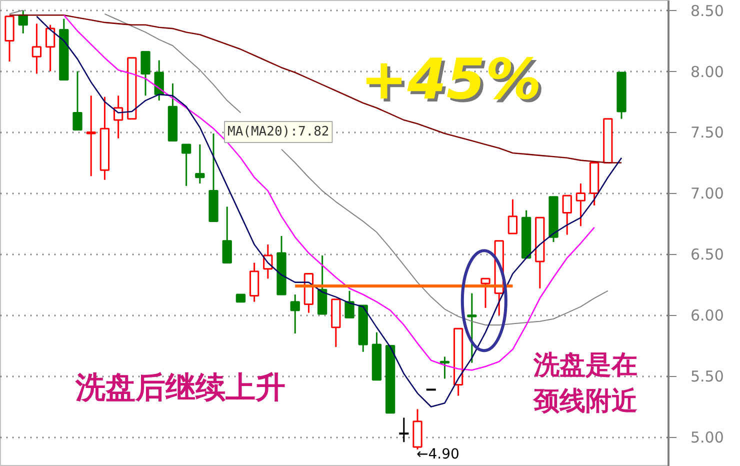 The height and width of the screenshot is (466, 740). What do you see at coordinates (180, 388) in the screenshot?
I see `annotation: 洗盘后继续上升` at bounding box center [180, 388].